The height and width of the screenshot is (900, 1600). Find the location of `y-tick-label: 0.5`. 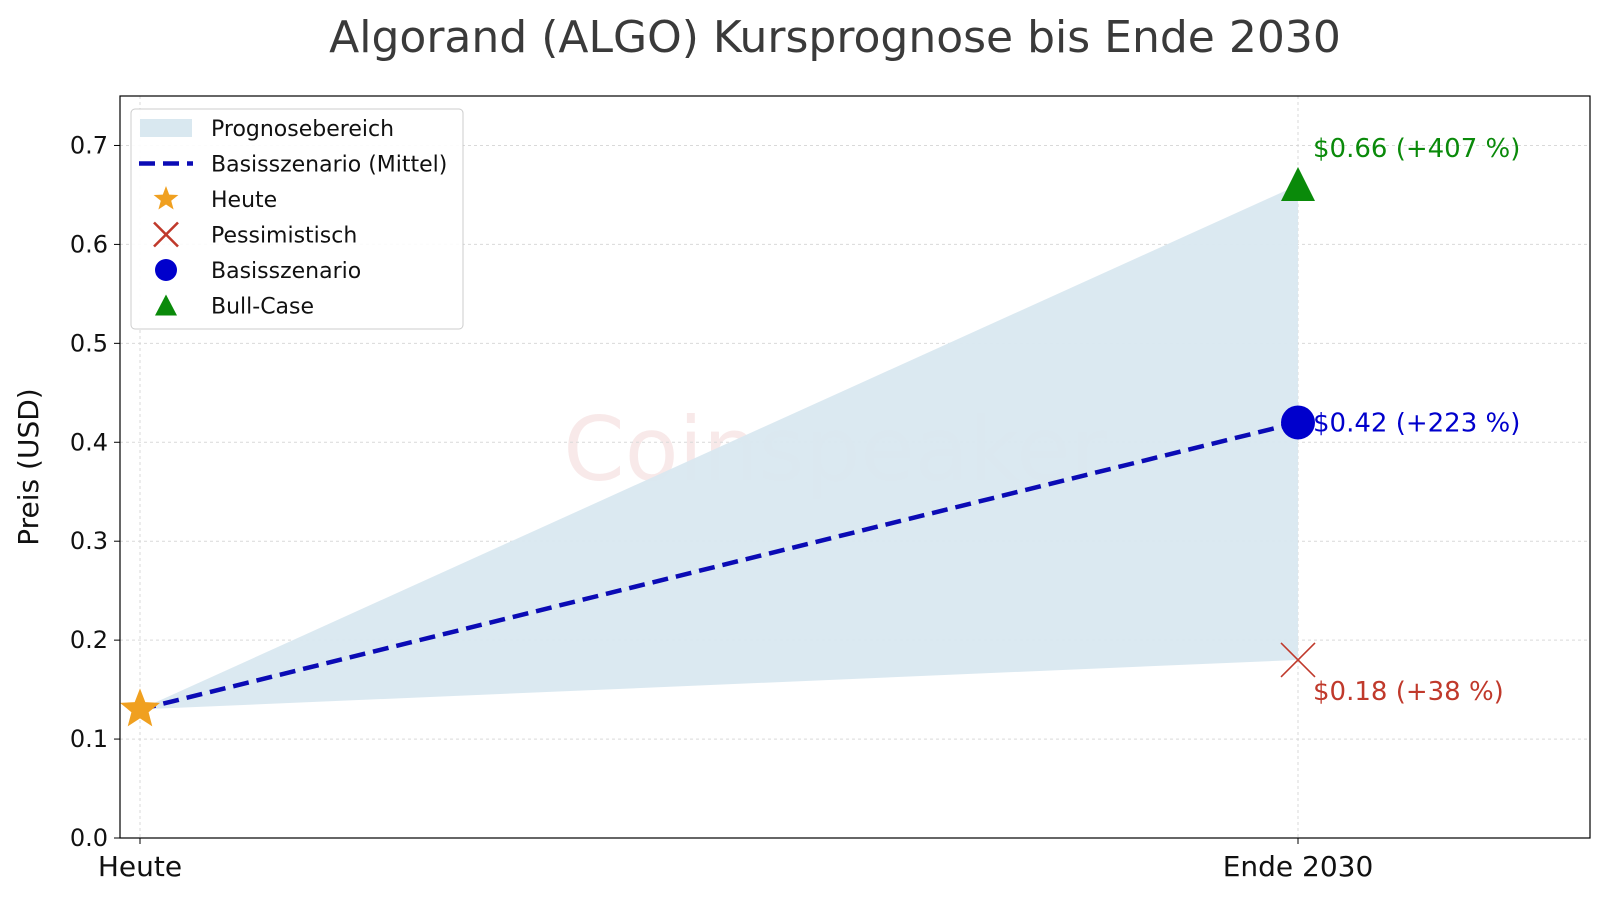

y-tick-label: 0.5 is located at coordinates (89, 343).